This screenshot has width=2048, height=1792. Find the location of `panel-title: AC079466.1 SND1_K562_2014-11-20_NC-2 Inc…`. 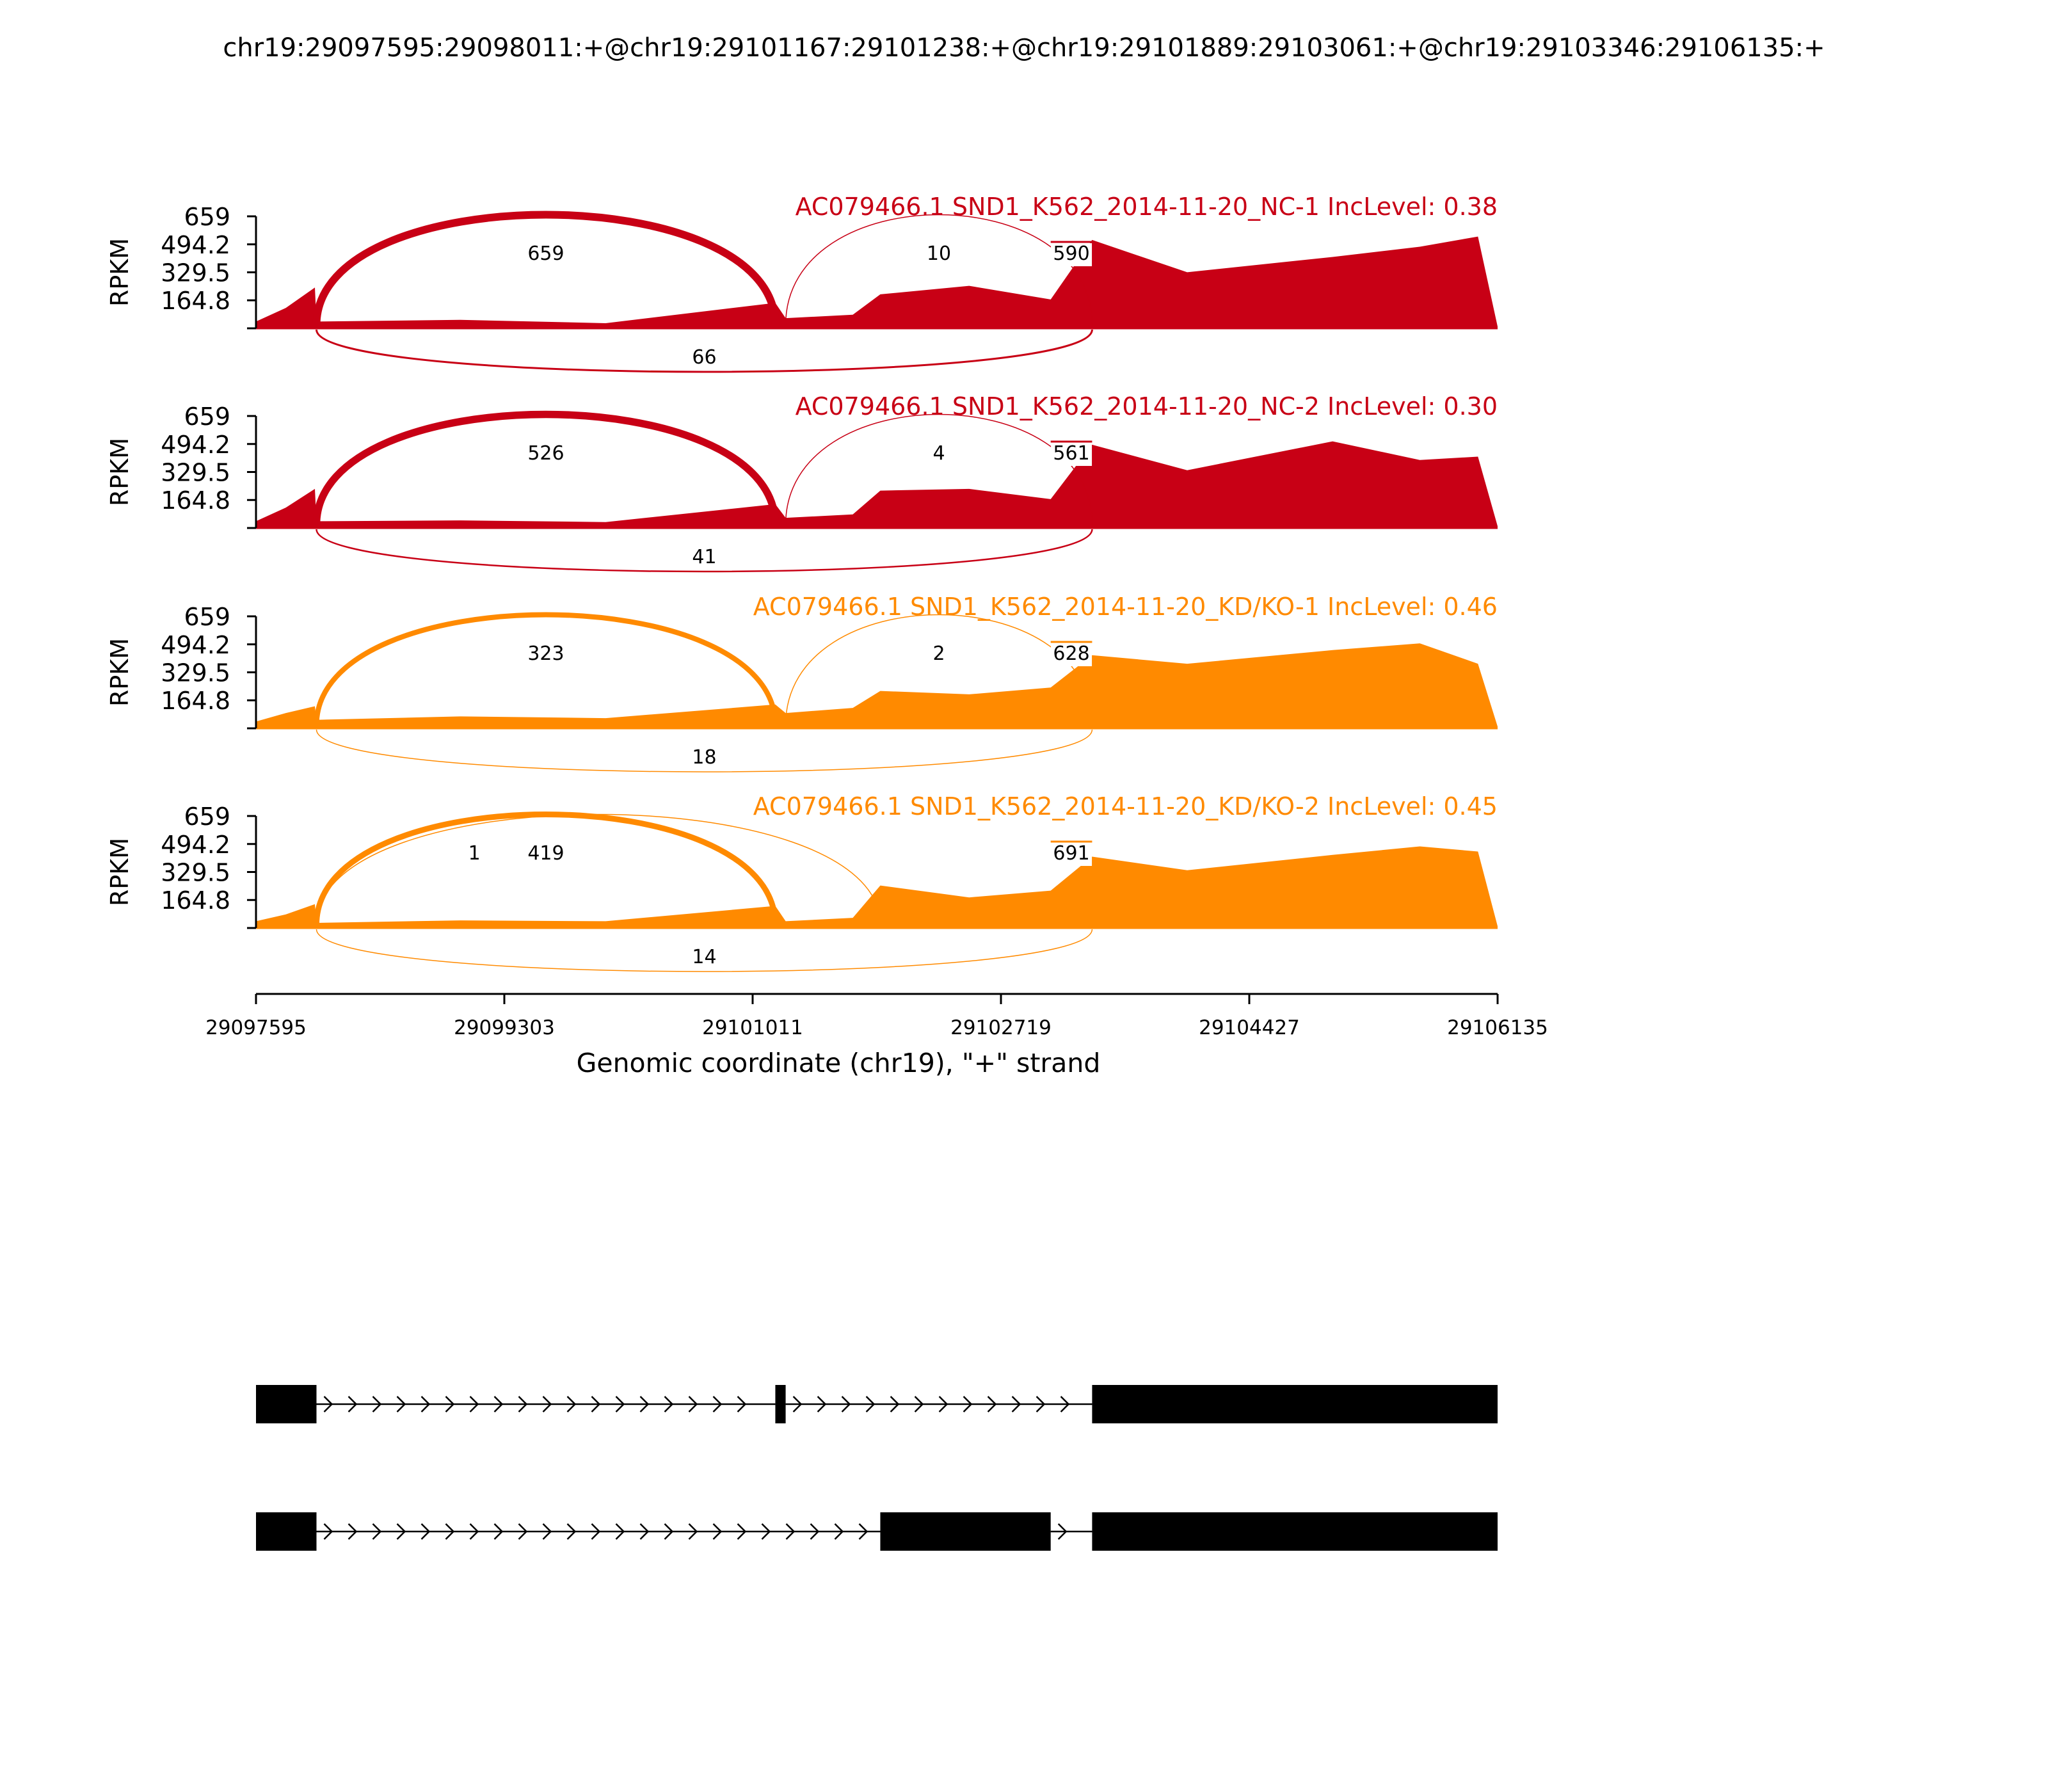

panel-title: AC079466.1 SND1_K562_2014-11-20_NC-2 Inc… is located at coordinates (1147, 406).